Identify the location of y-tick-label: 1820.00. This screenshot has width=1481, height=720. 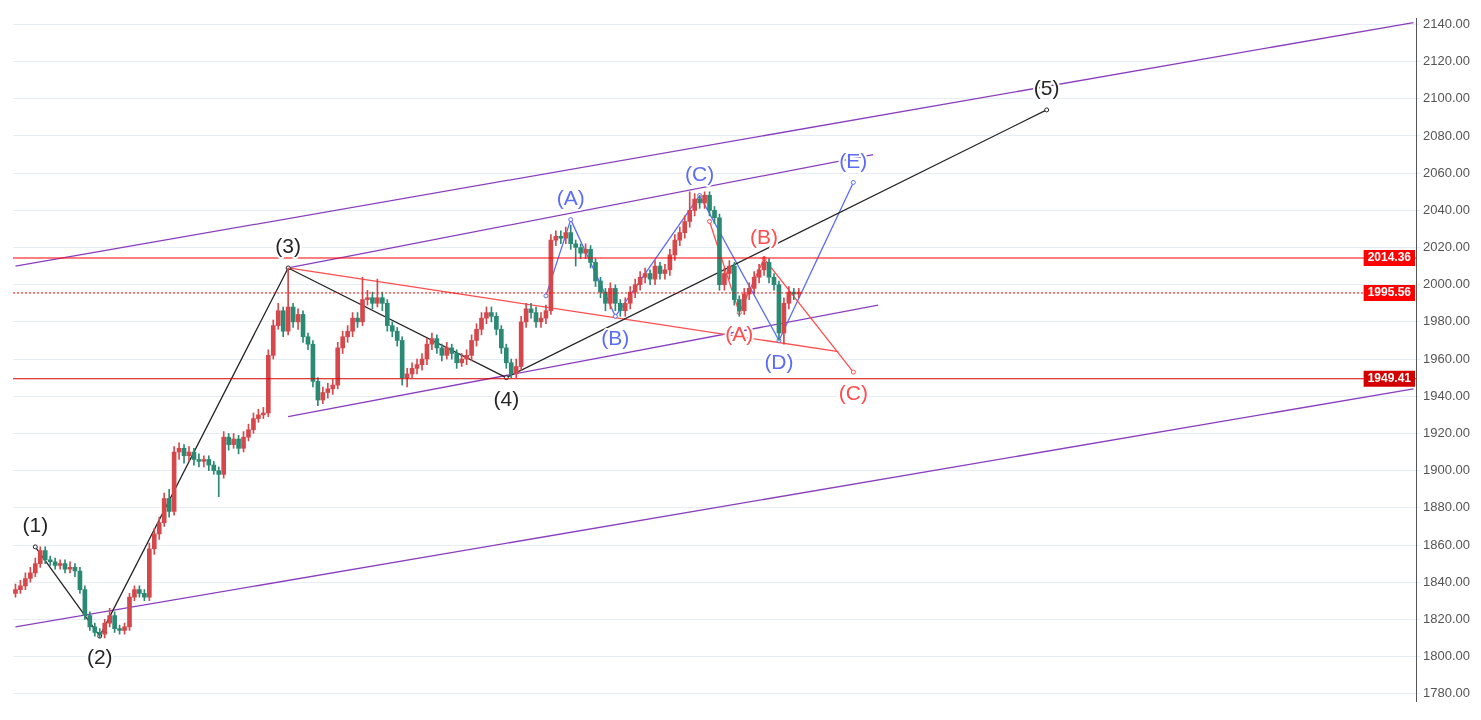
(1447, 618).